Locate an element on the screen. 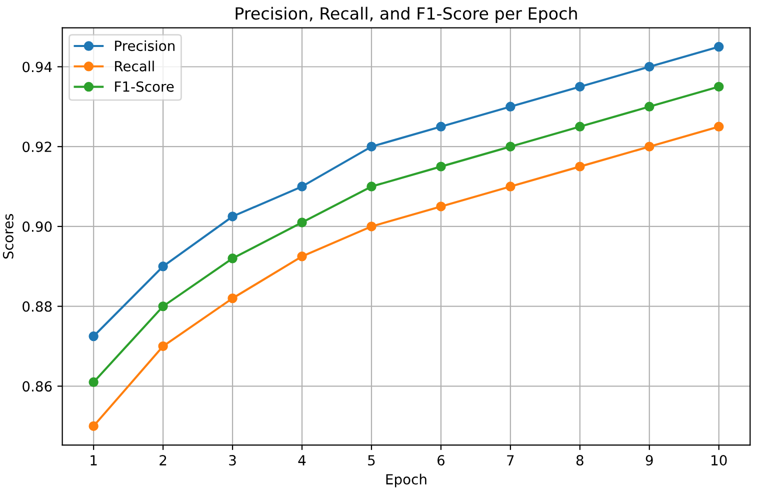  x-tick-label: 9 is located at coordinates (649, 460).